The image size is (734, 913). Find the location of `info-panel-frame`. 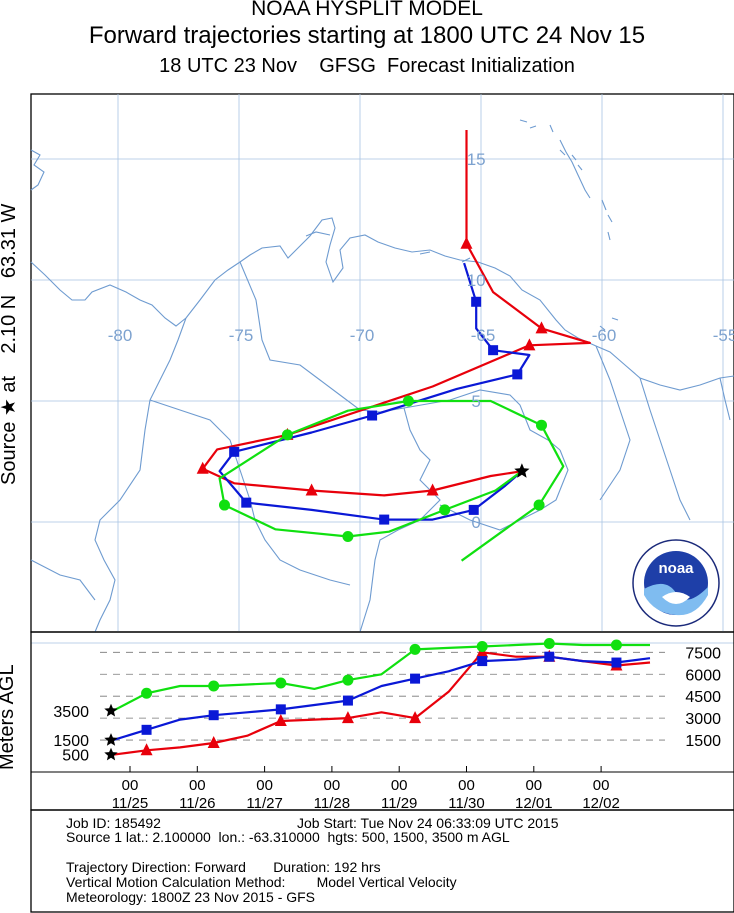

info-panel-frame is located at coordinates (382, 861).